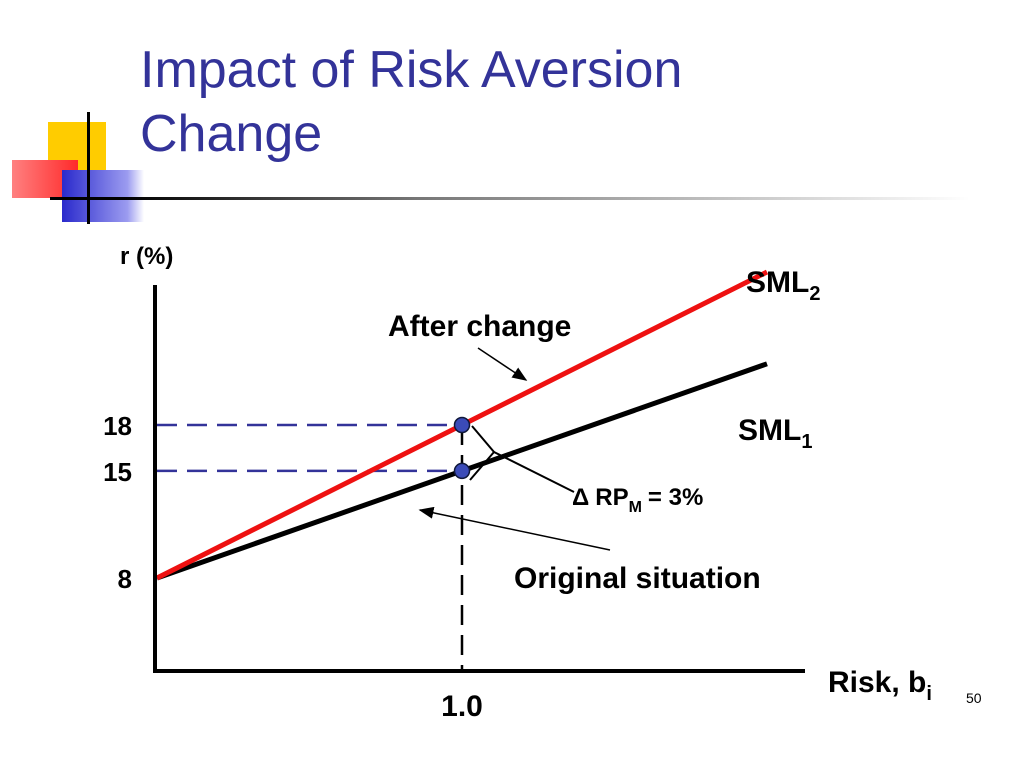  What do you see at coordinates (117, 426) in the screenshot?
I see `y-tick-label-18: 18` at bounding box center [117, 426].